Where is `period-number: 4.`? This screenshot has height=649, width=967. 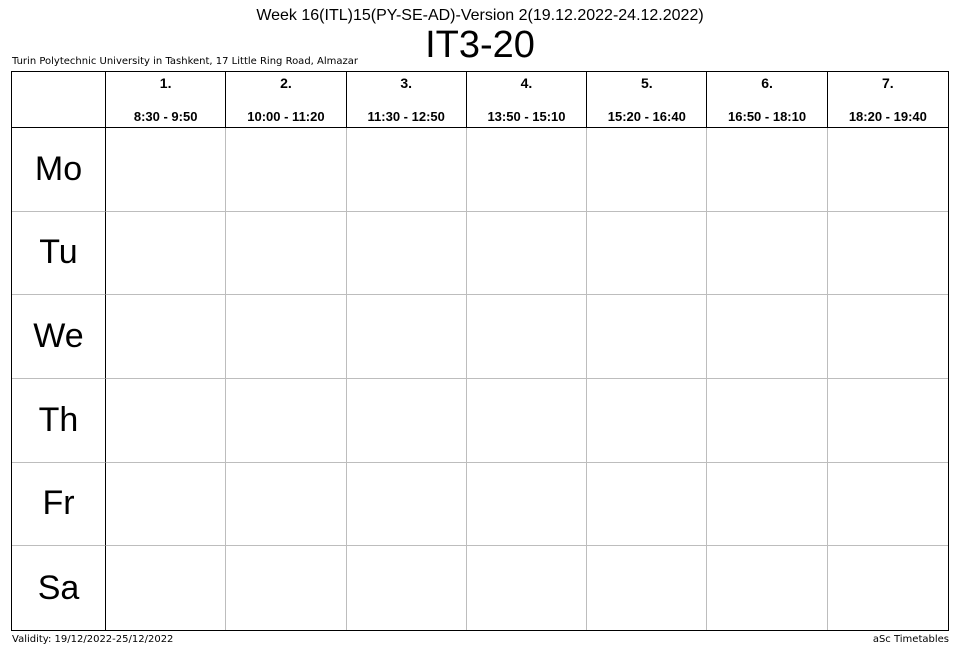
period-number: 4. is located at coordinates (526, 83).